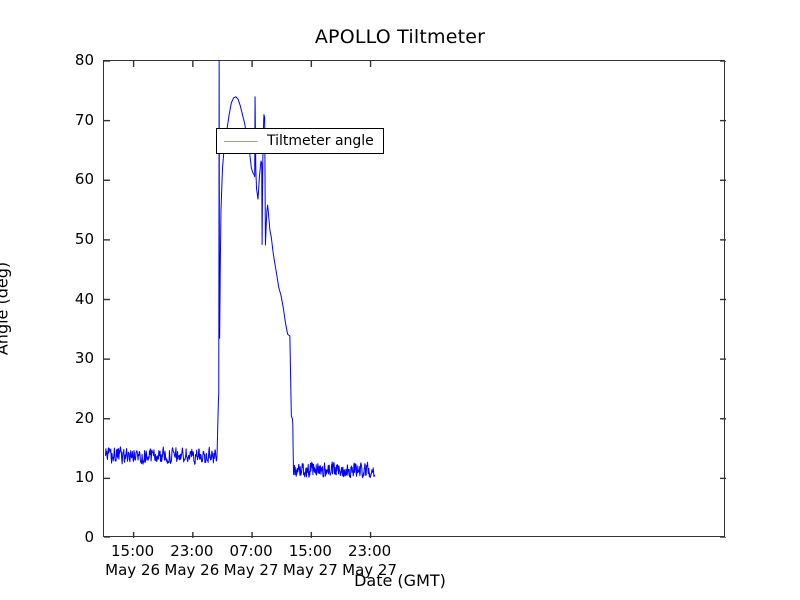  Describe the element at coordinates (84, 119) in the screenshot. I see `y-tick-label: 70` at that location.